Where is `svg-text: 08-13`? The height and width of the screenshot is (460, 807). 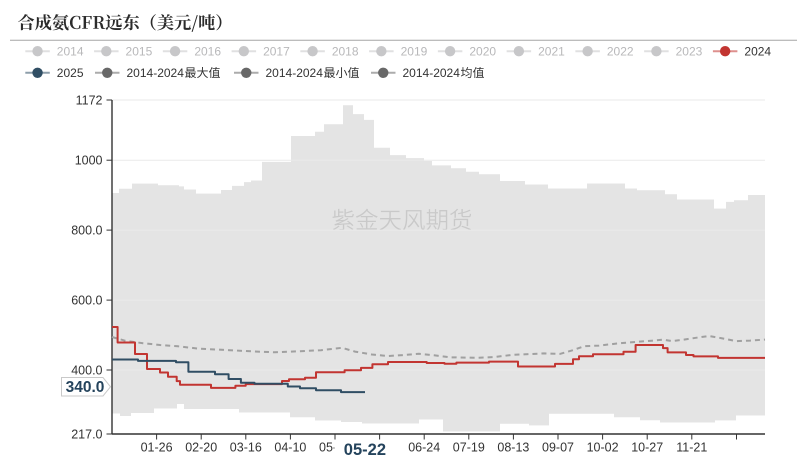
svg-text: 08-13 is located at coordinates (513, 448).